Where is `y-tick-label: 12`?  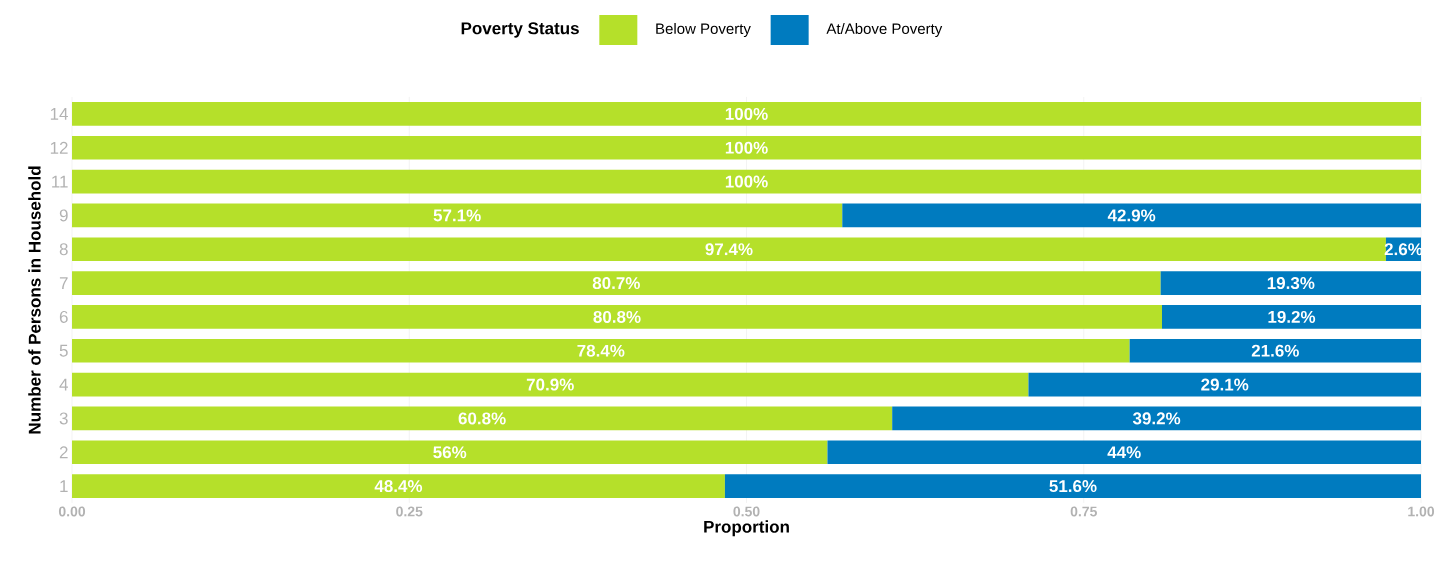 y-tick-label: 12 is located at coordinates (59, 147).